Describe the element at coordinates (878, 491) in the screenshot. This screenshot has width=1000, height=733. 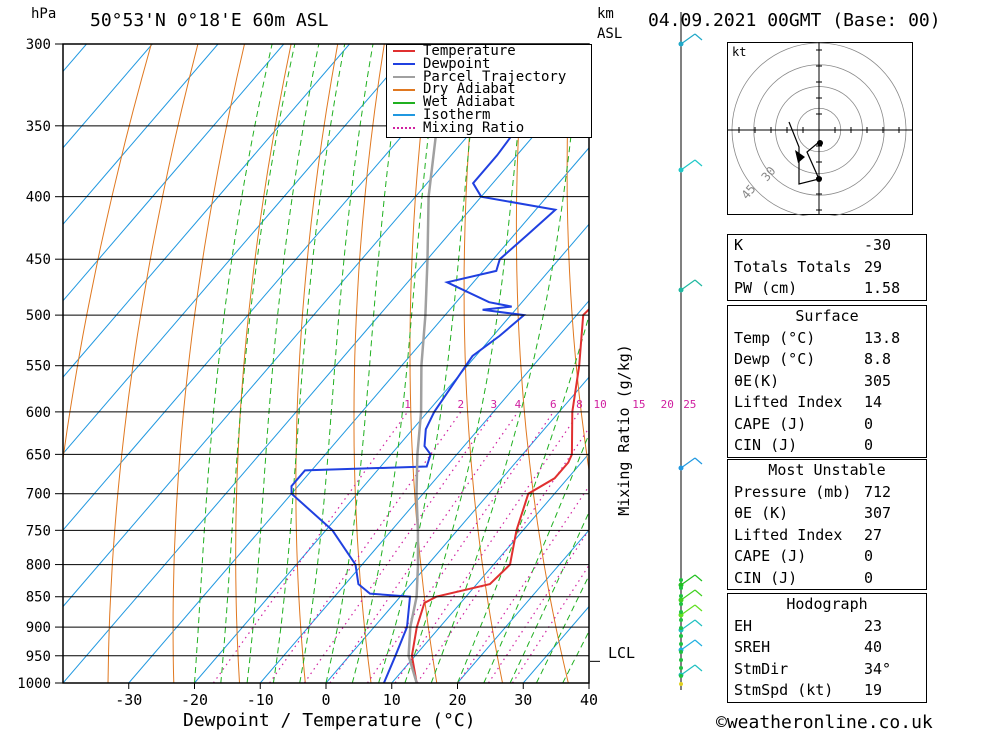
I see `index-value: 712` at that location.